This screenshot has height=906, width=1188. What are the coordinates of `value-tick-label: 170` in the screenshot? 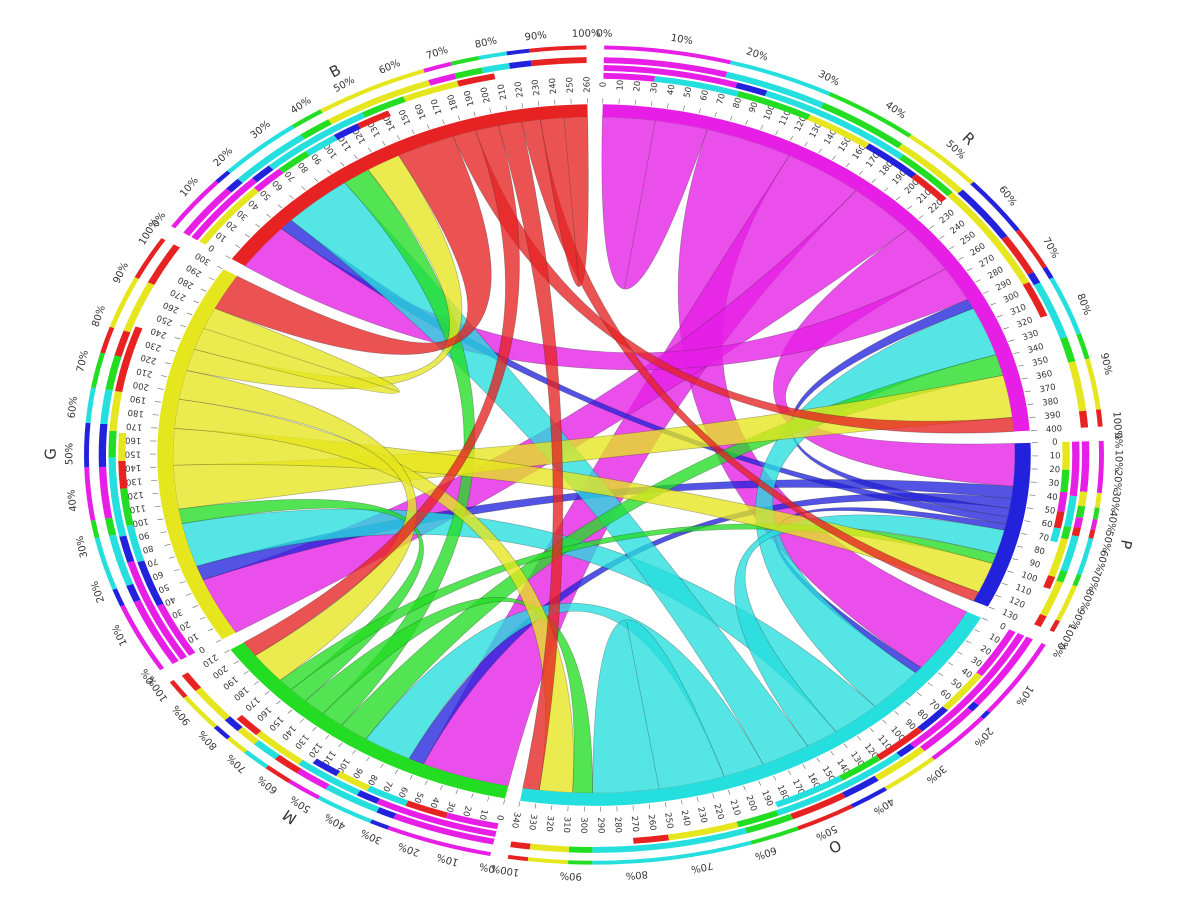 It's located at (252, 703).